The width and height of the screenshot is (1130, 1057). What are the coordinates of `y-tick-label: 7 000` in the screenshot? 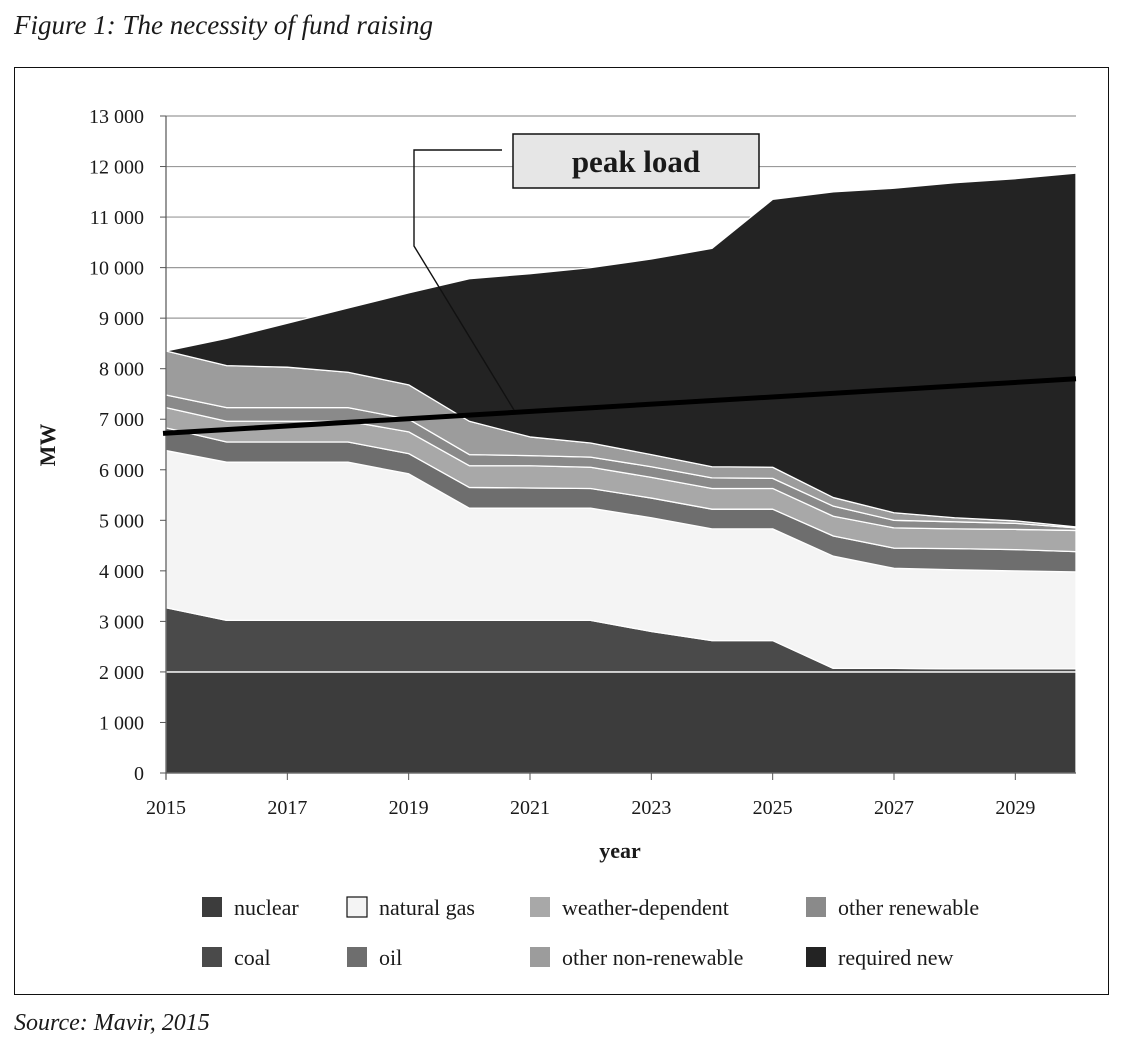 It's located at (121, 420).